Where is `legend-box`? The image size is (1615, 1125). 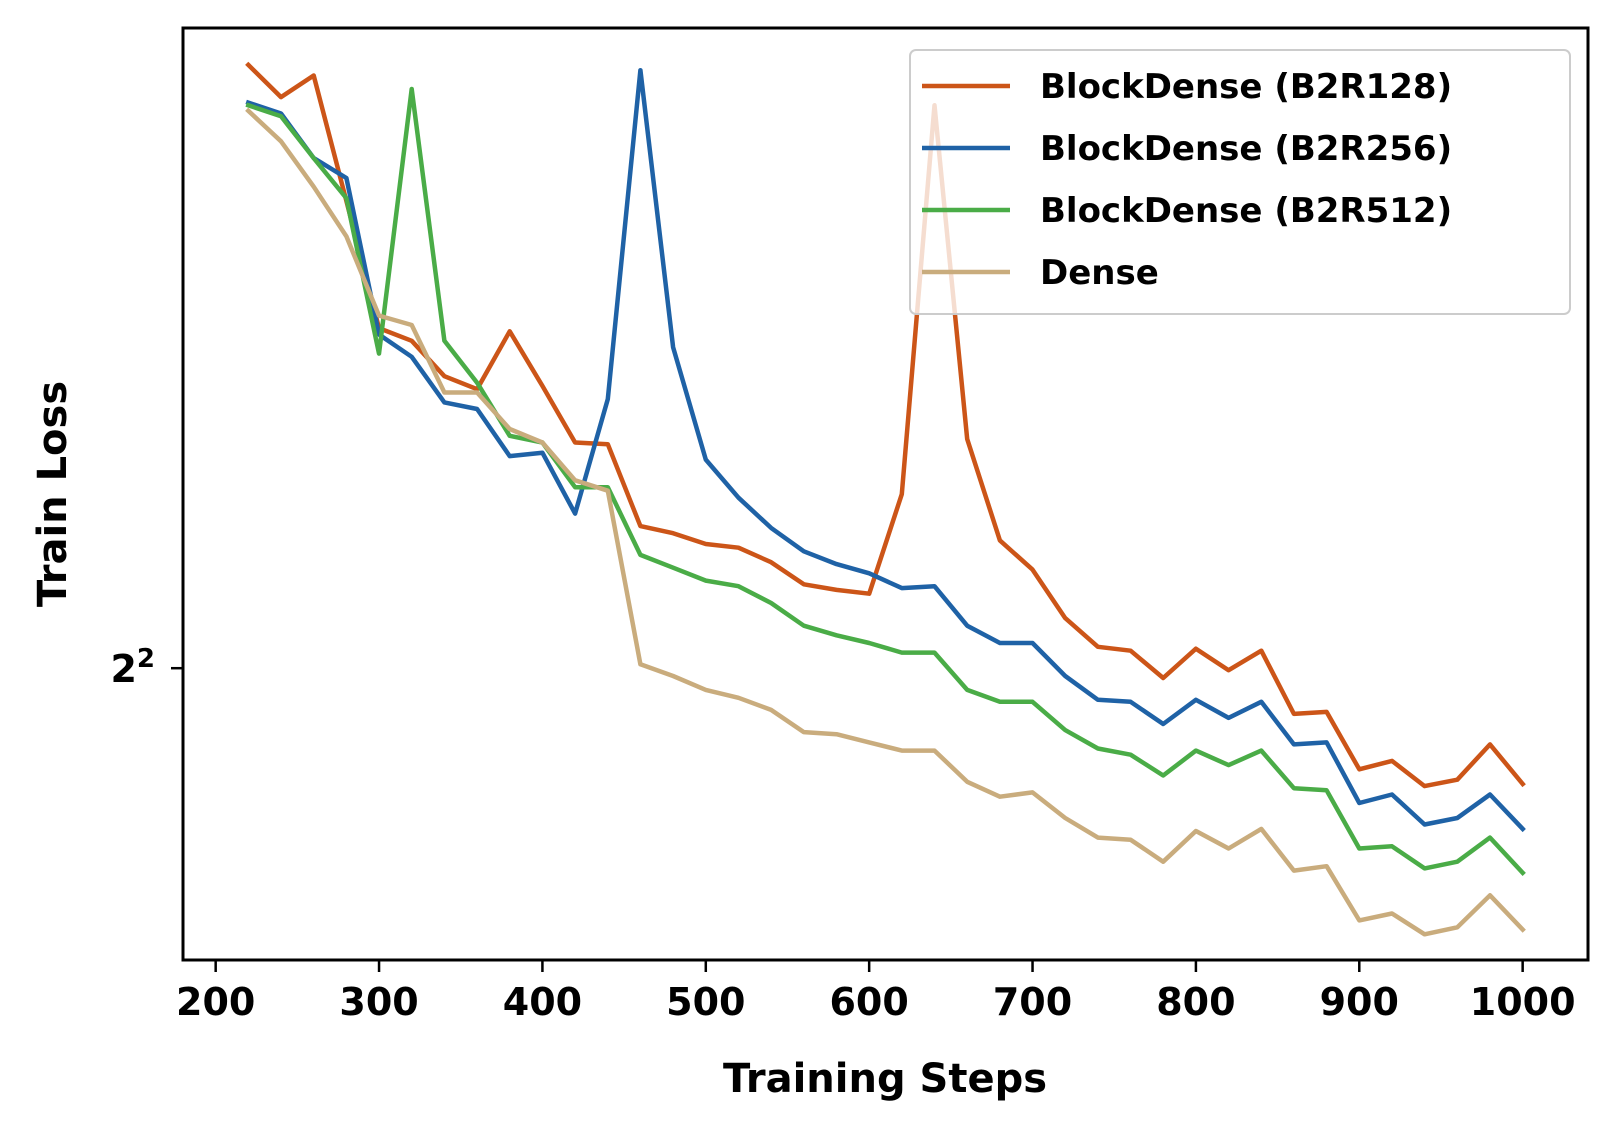 legend-box is located at coordinates (1240, 182).